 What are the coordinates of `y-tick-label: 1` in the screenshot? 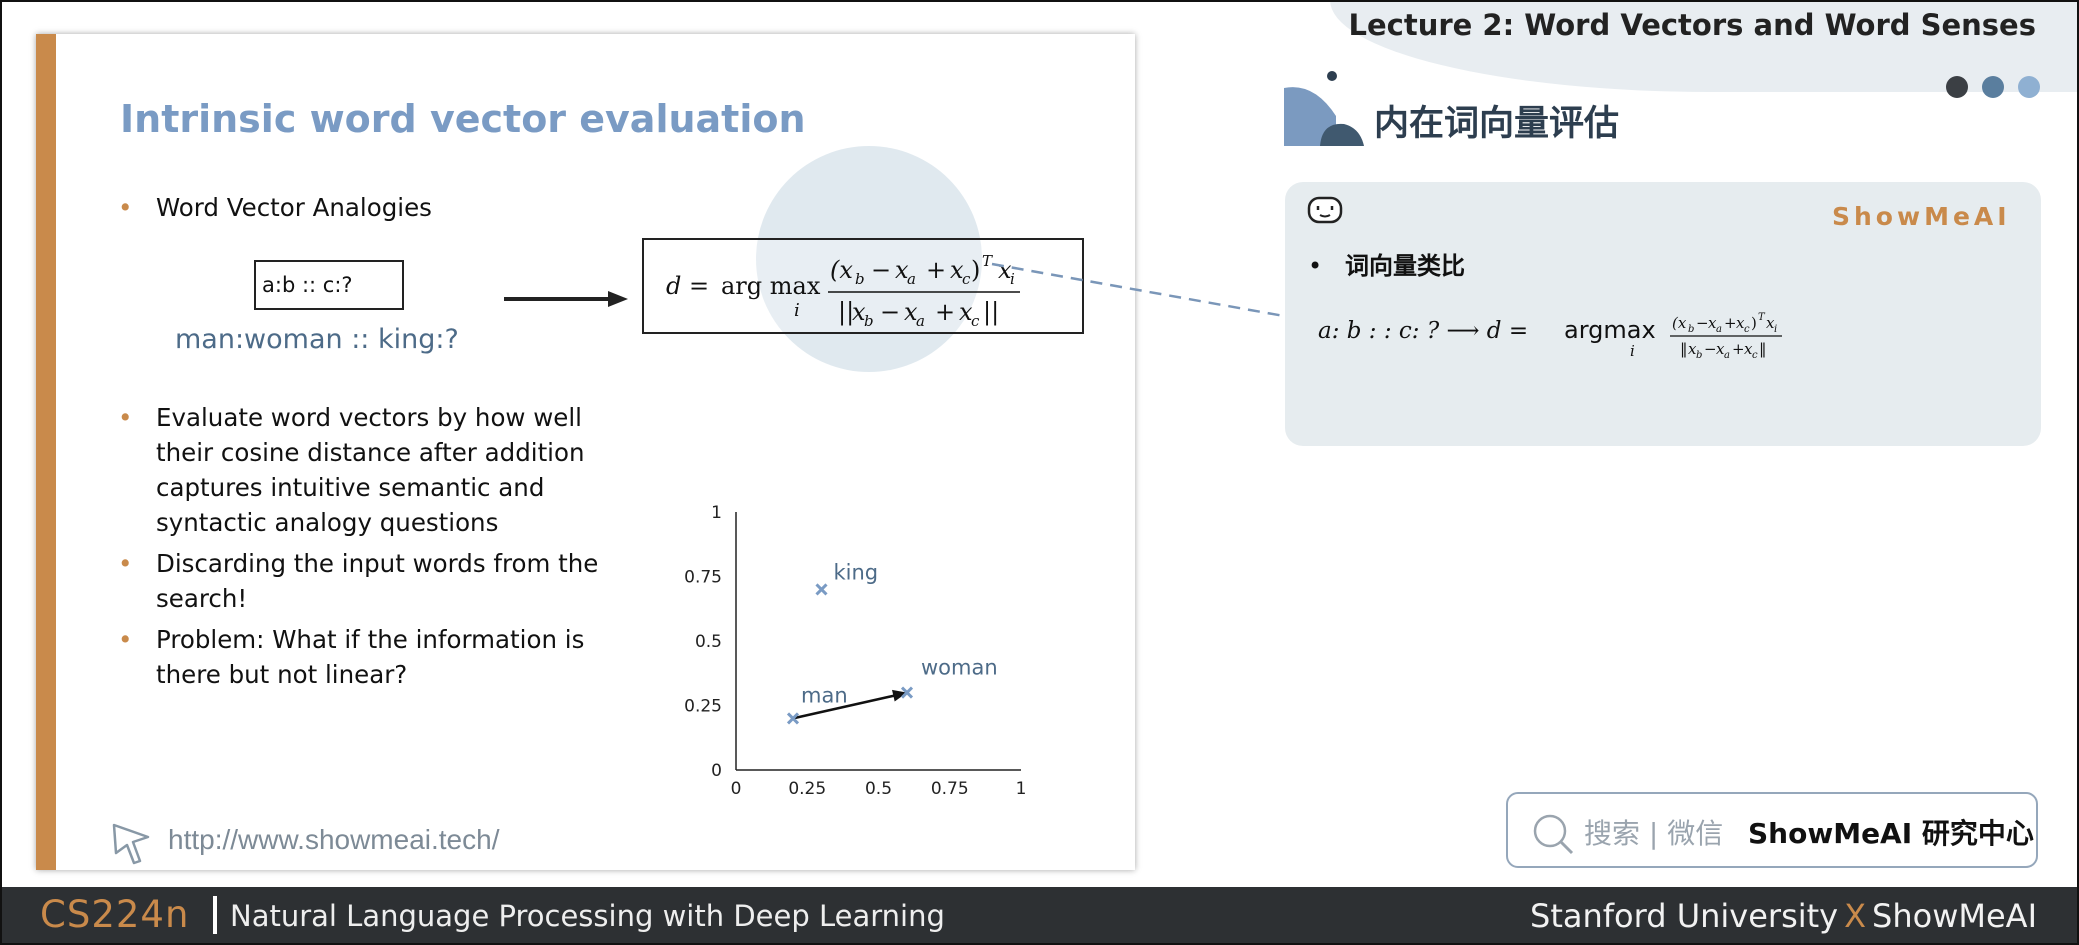 It's located at (716, 513).